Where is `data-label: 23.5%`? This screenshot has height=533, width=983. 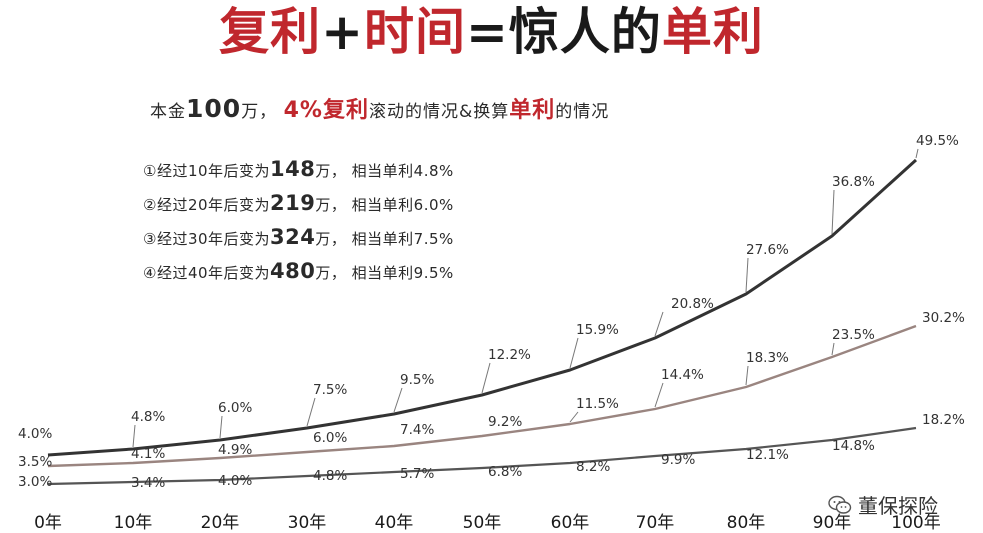 data-label: 23.5% is located at coordinates (853, 335).